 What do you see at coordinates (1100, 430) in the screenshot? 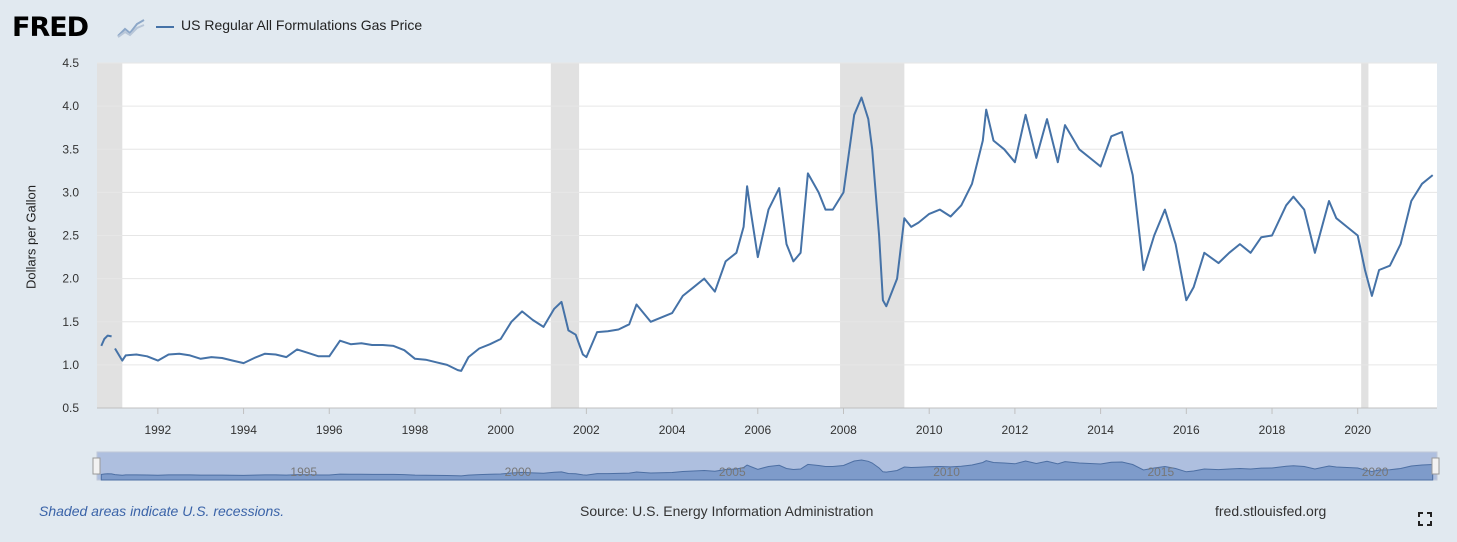
I see `x-tick-label: 2014` at bounding box center [1100, 430].